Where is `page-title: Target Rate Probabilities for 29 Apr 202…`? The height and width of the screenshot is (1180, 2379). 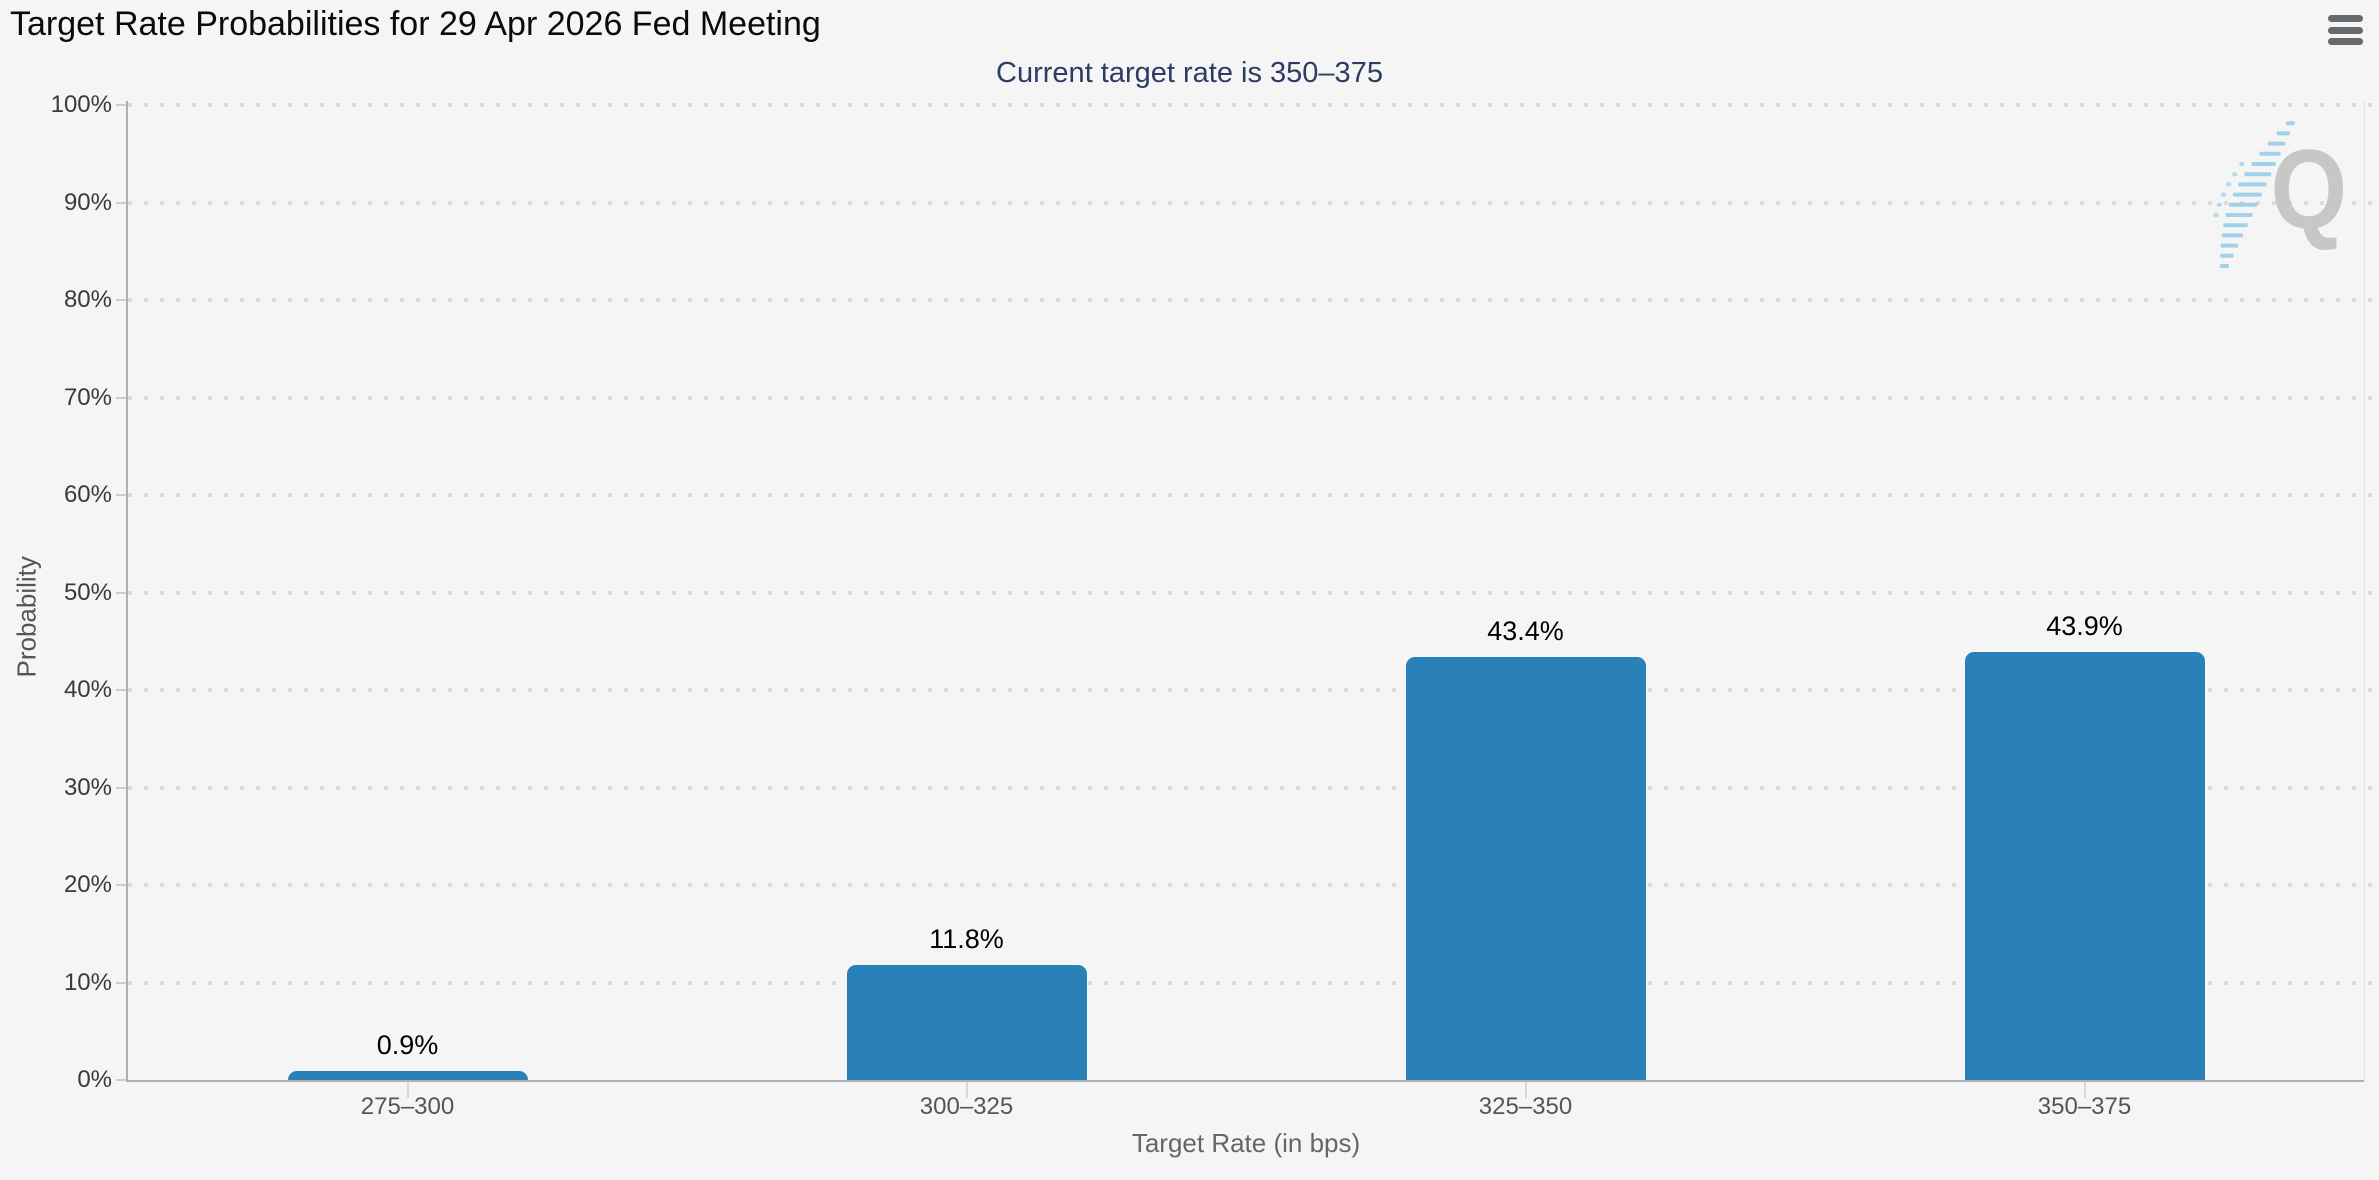
page-title: Target Rate Probabilities for 29 Apr 202… is located at coordinates (415, 24).